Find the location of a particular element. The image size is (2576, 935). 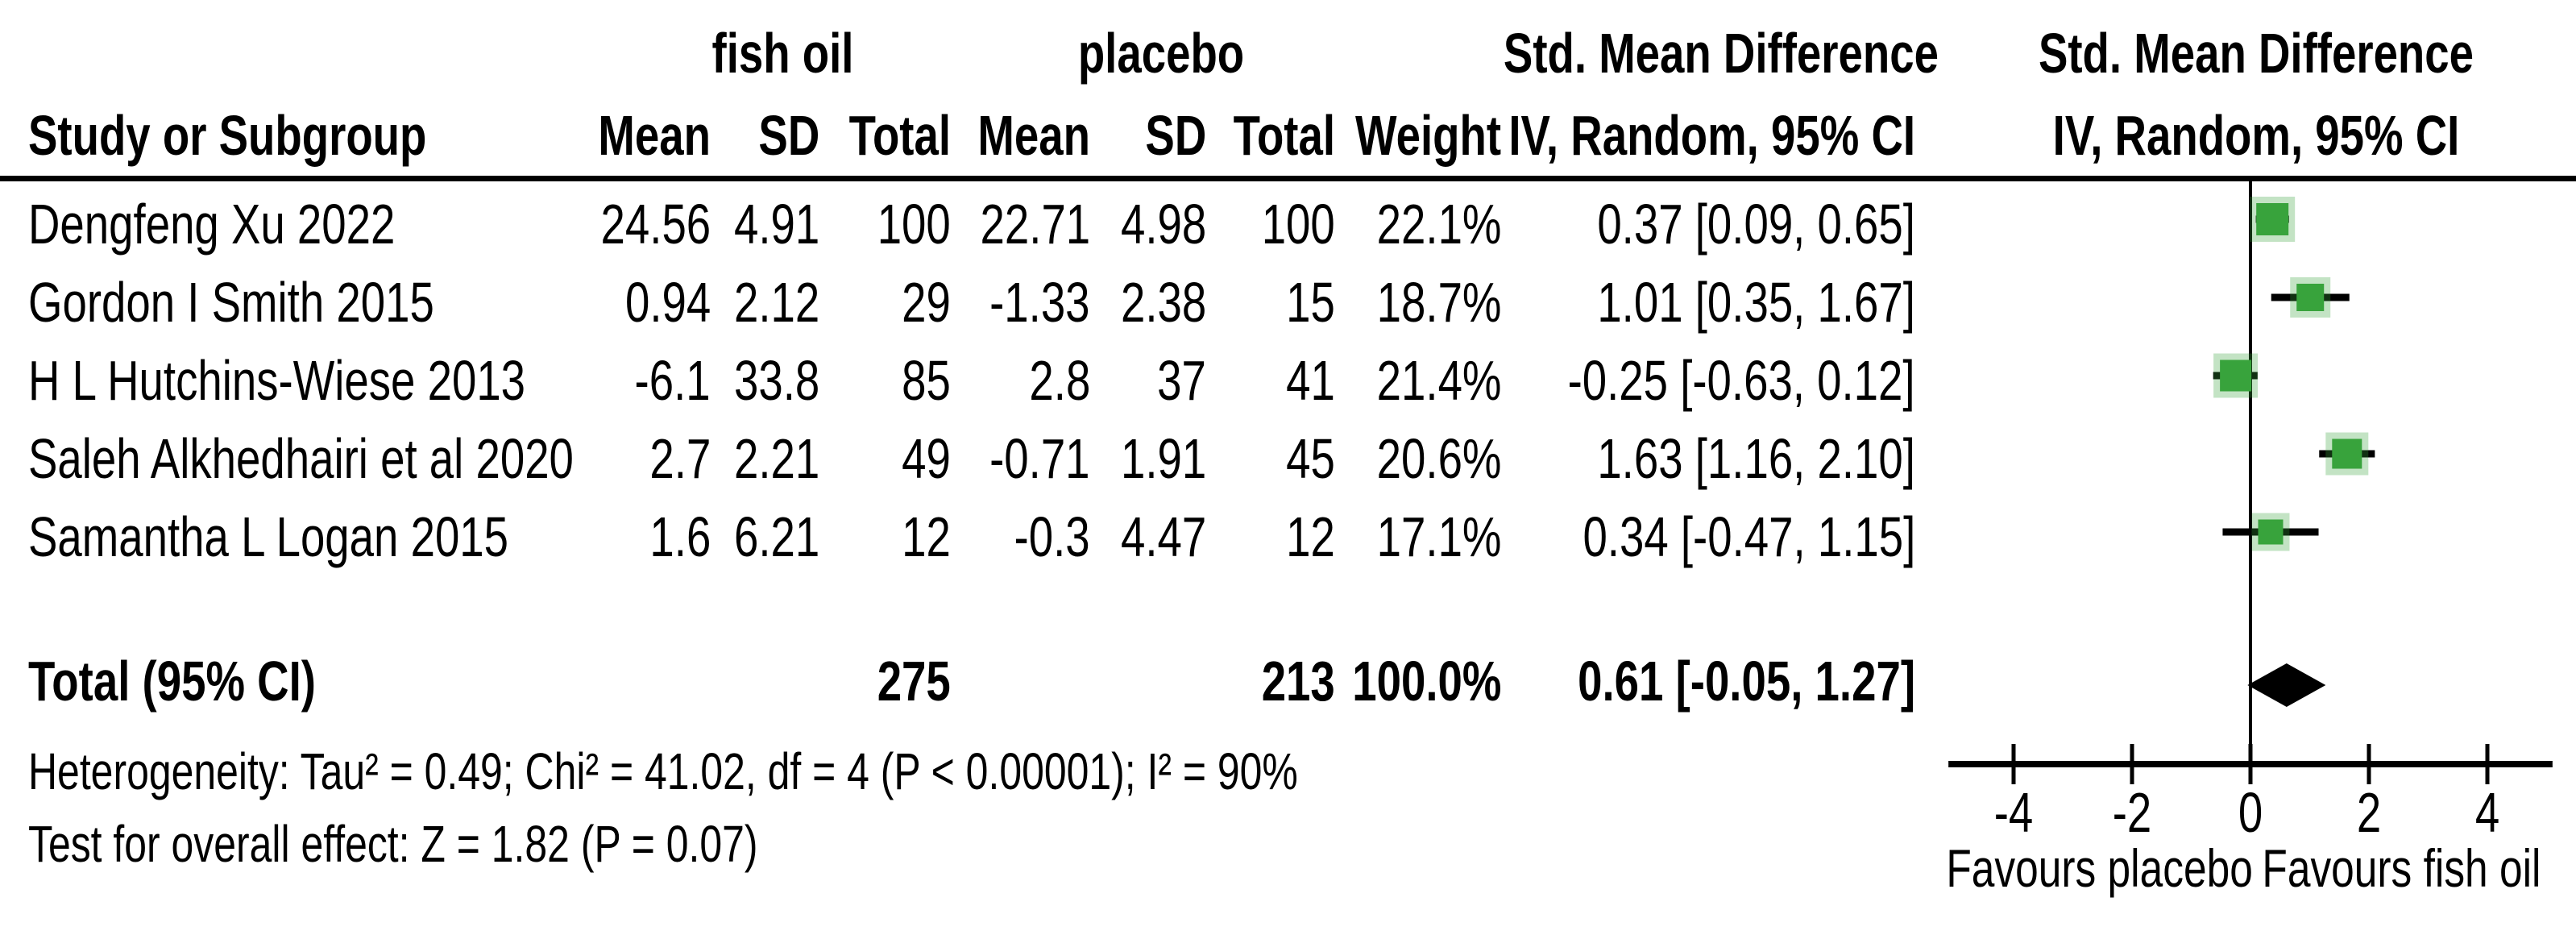

study-fo-sd: 2.12 is located at coordinates (776, 302).